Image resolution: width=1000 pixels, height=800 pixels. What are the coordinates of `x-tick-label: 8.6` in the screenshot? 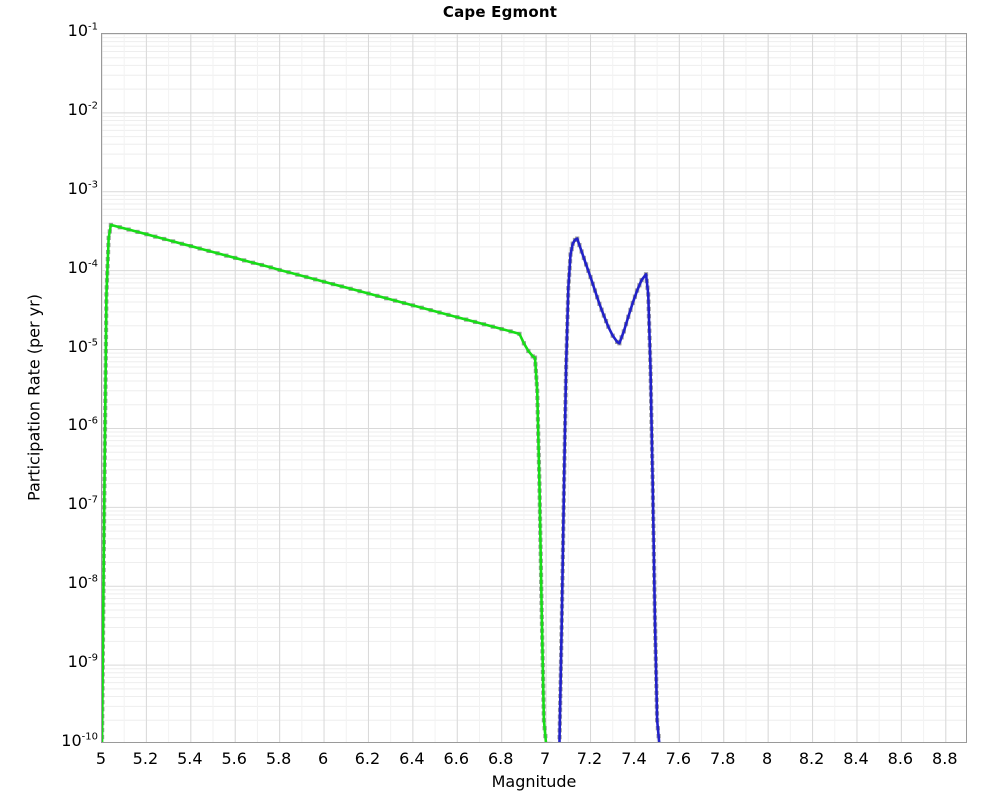 It's located at (900, 758).